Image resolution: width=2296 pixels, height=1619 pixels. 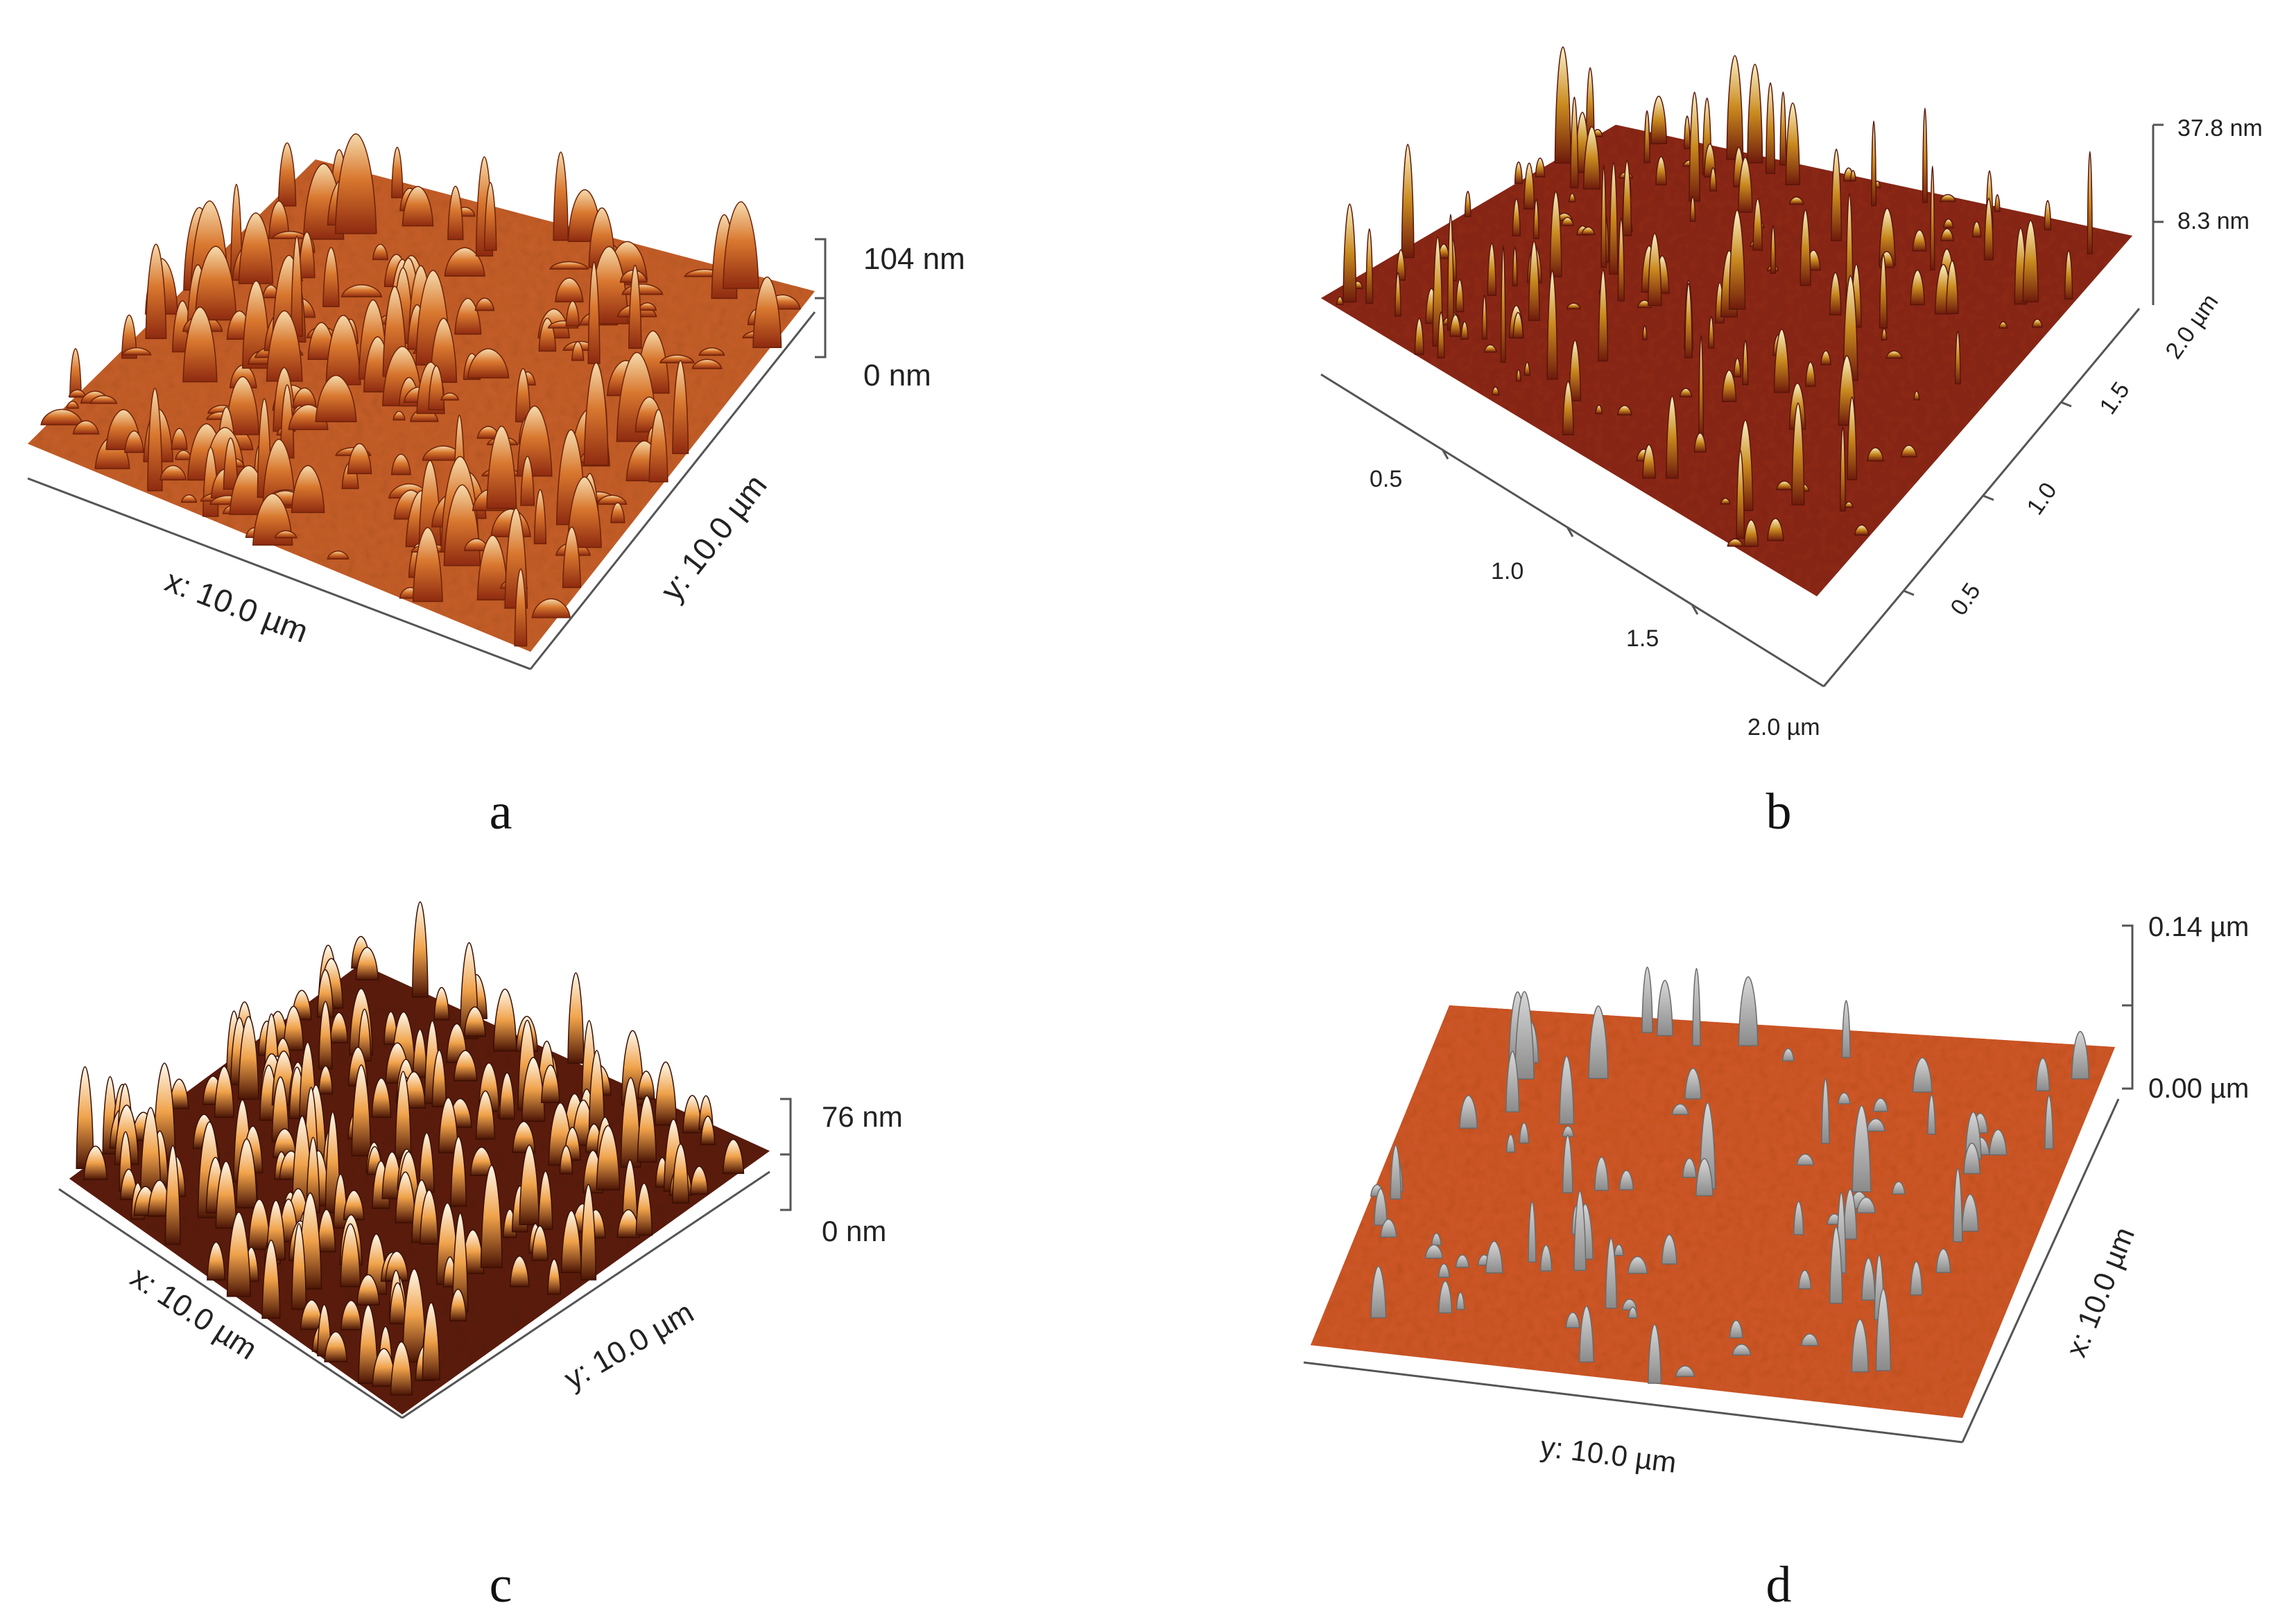 What do you see at coordinates (2100, 1291) in the screenshot?
I see `panel-d-x-label: x: 10.0 µm` at bounding box center [2100, 1291].